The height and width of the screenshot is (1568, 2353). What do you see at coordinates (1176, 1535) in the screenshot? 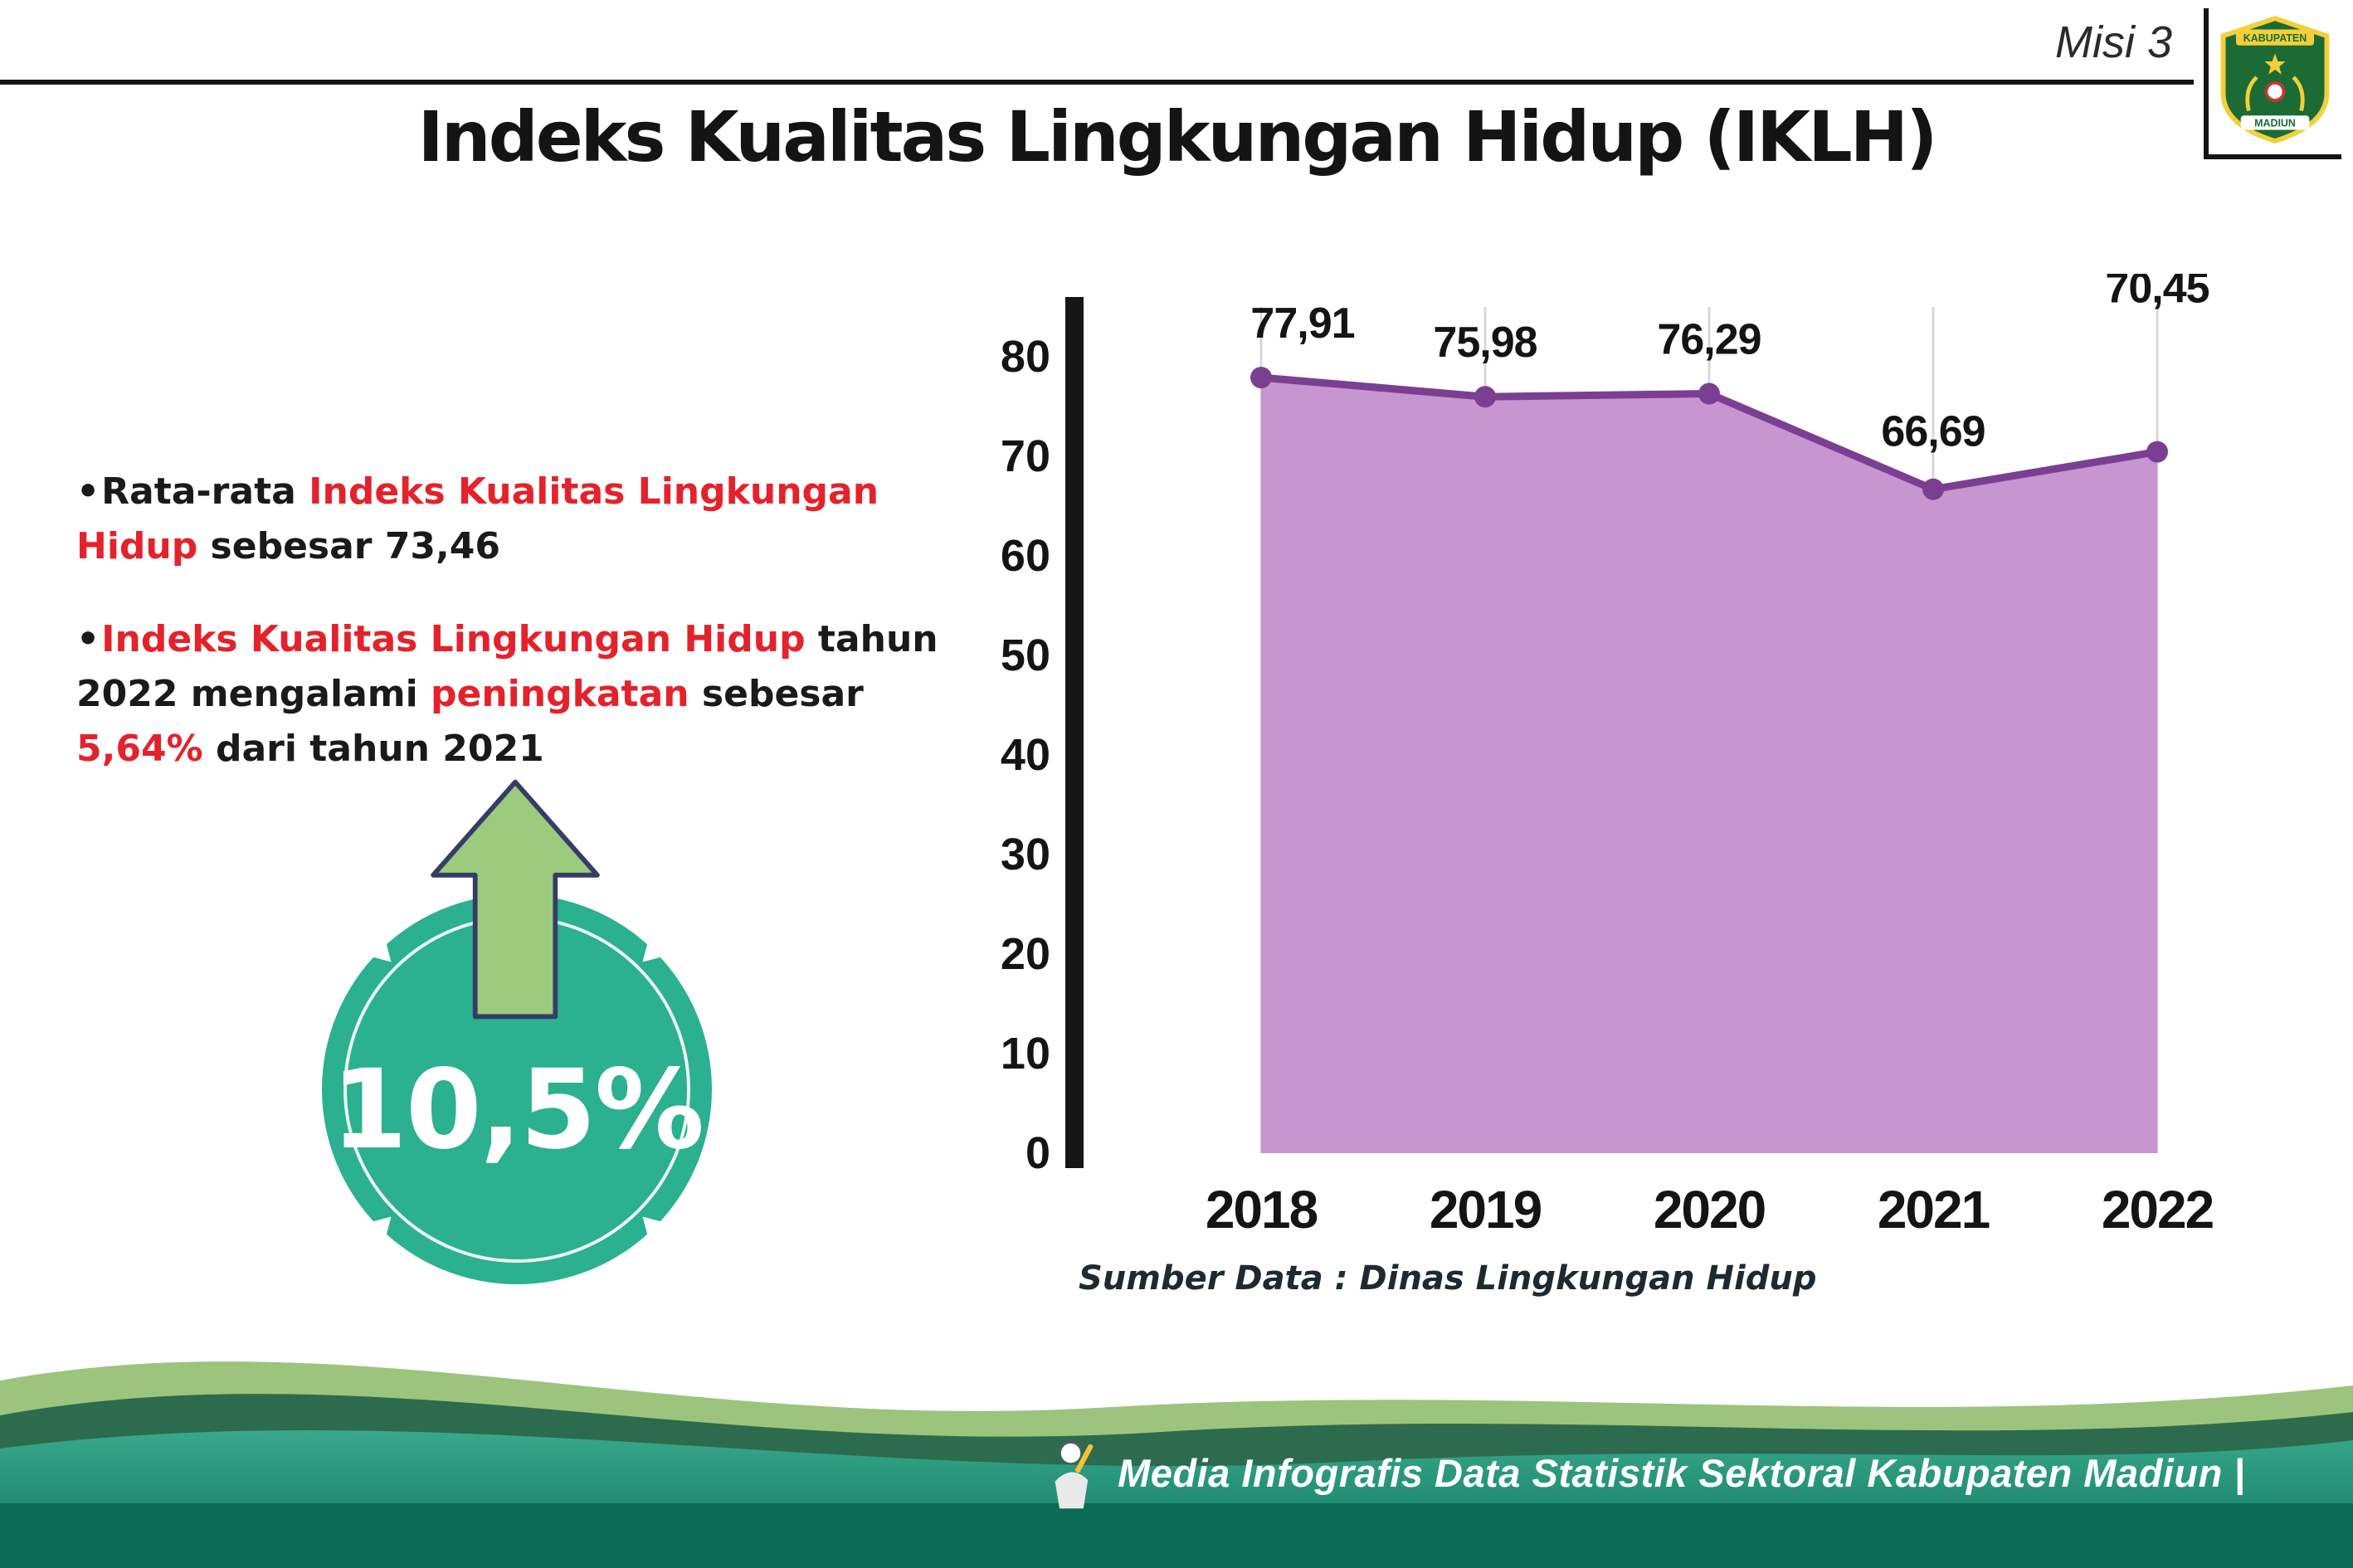
I see `footer-bottom-bar` at bounding box center [1176, 1535].